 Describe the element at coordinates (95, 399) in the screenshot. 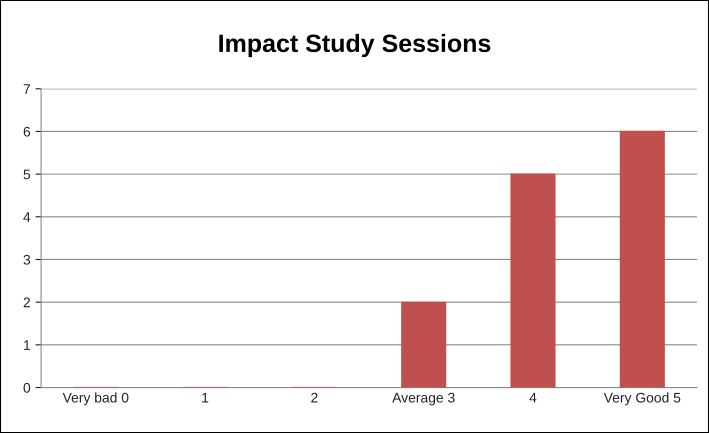

I see `x-tick-label: Very bad 0` at that location.